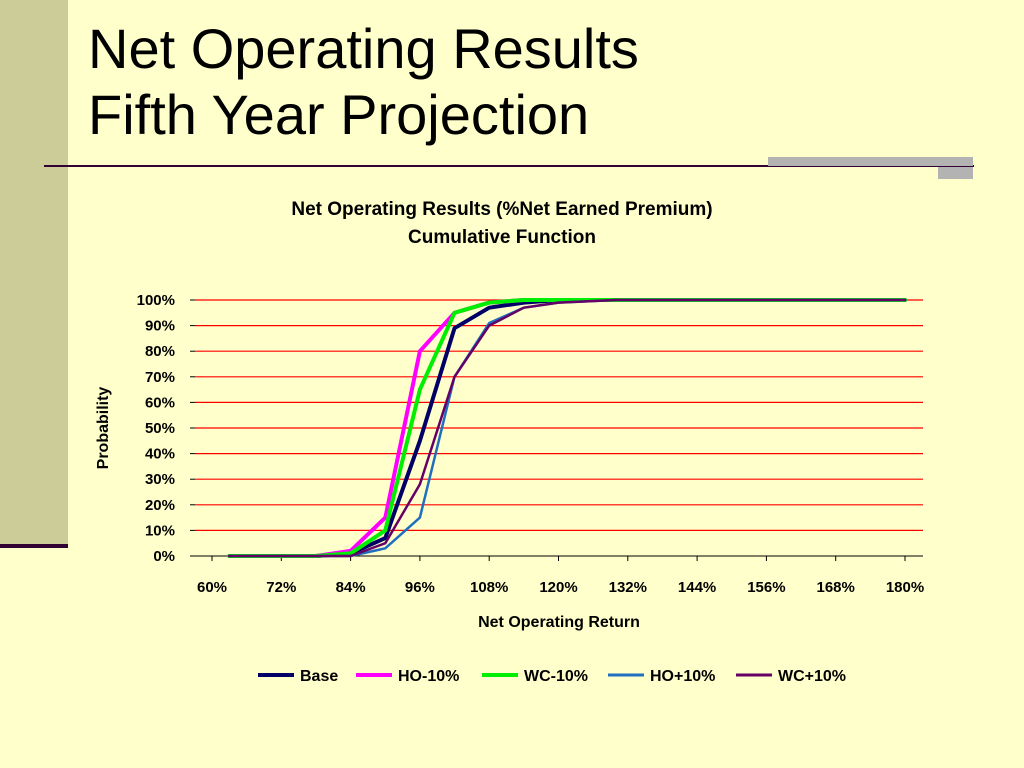 Image resolution: width=1024 pixels, height=768 pixels. Describe the element at coordinates (160, 530) in the screenshot. I see `y-tick-label: 10%` at that location.